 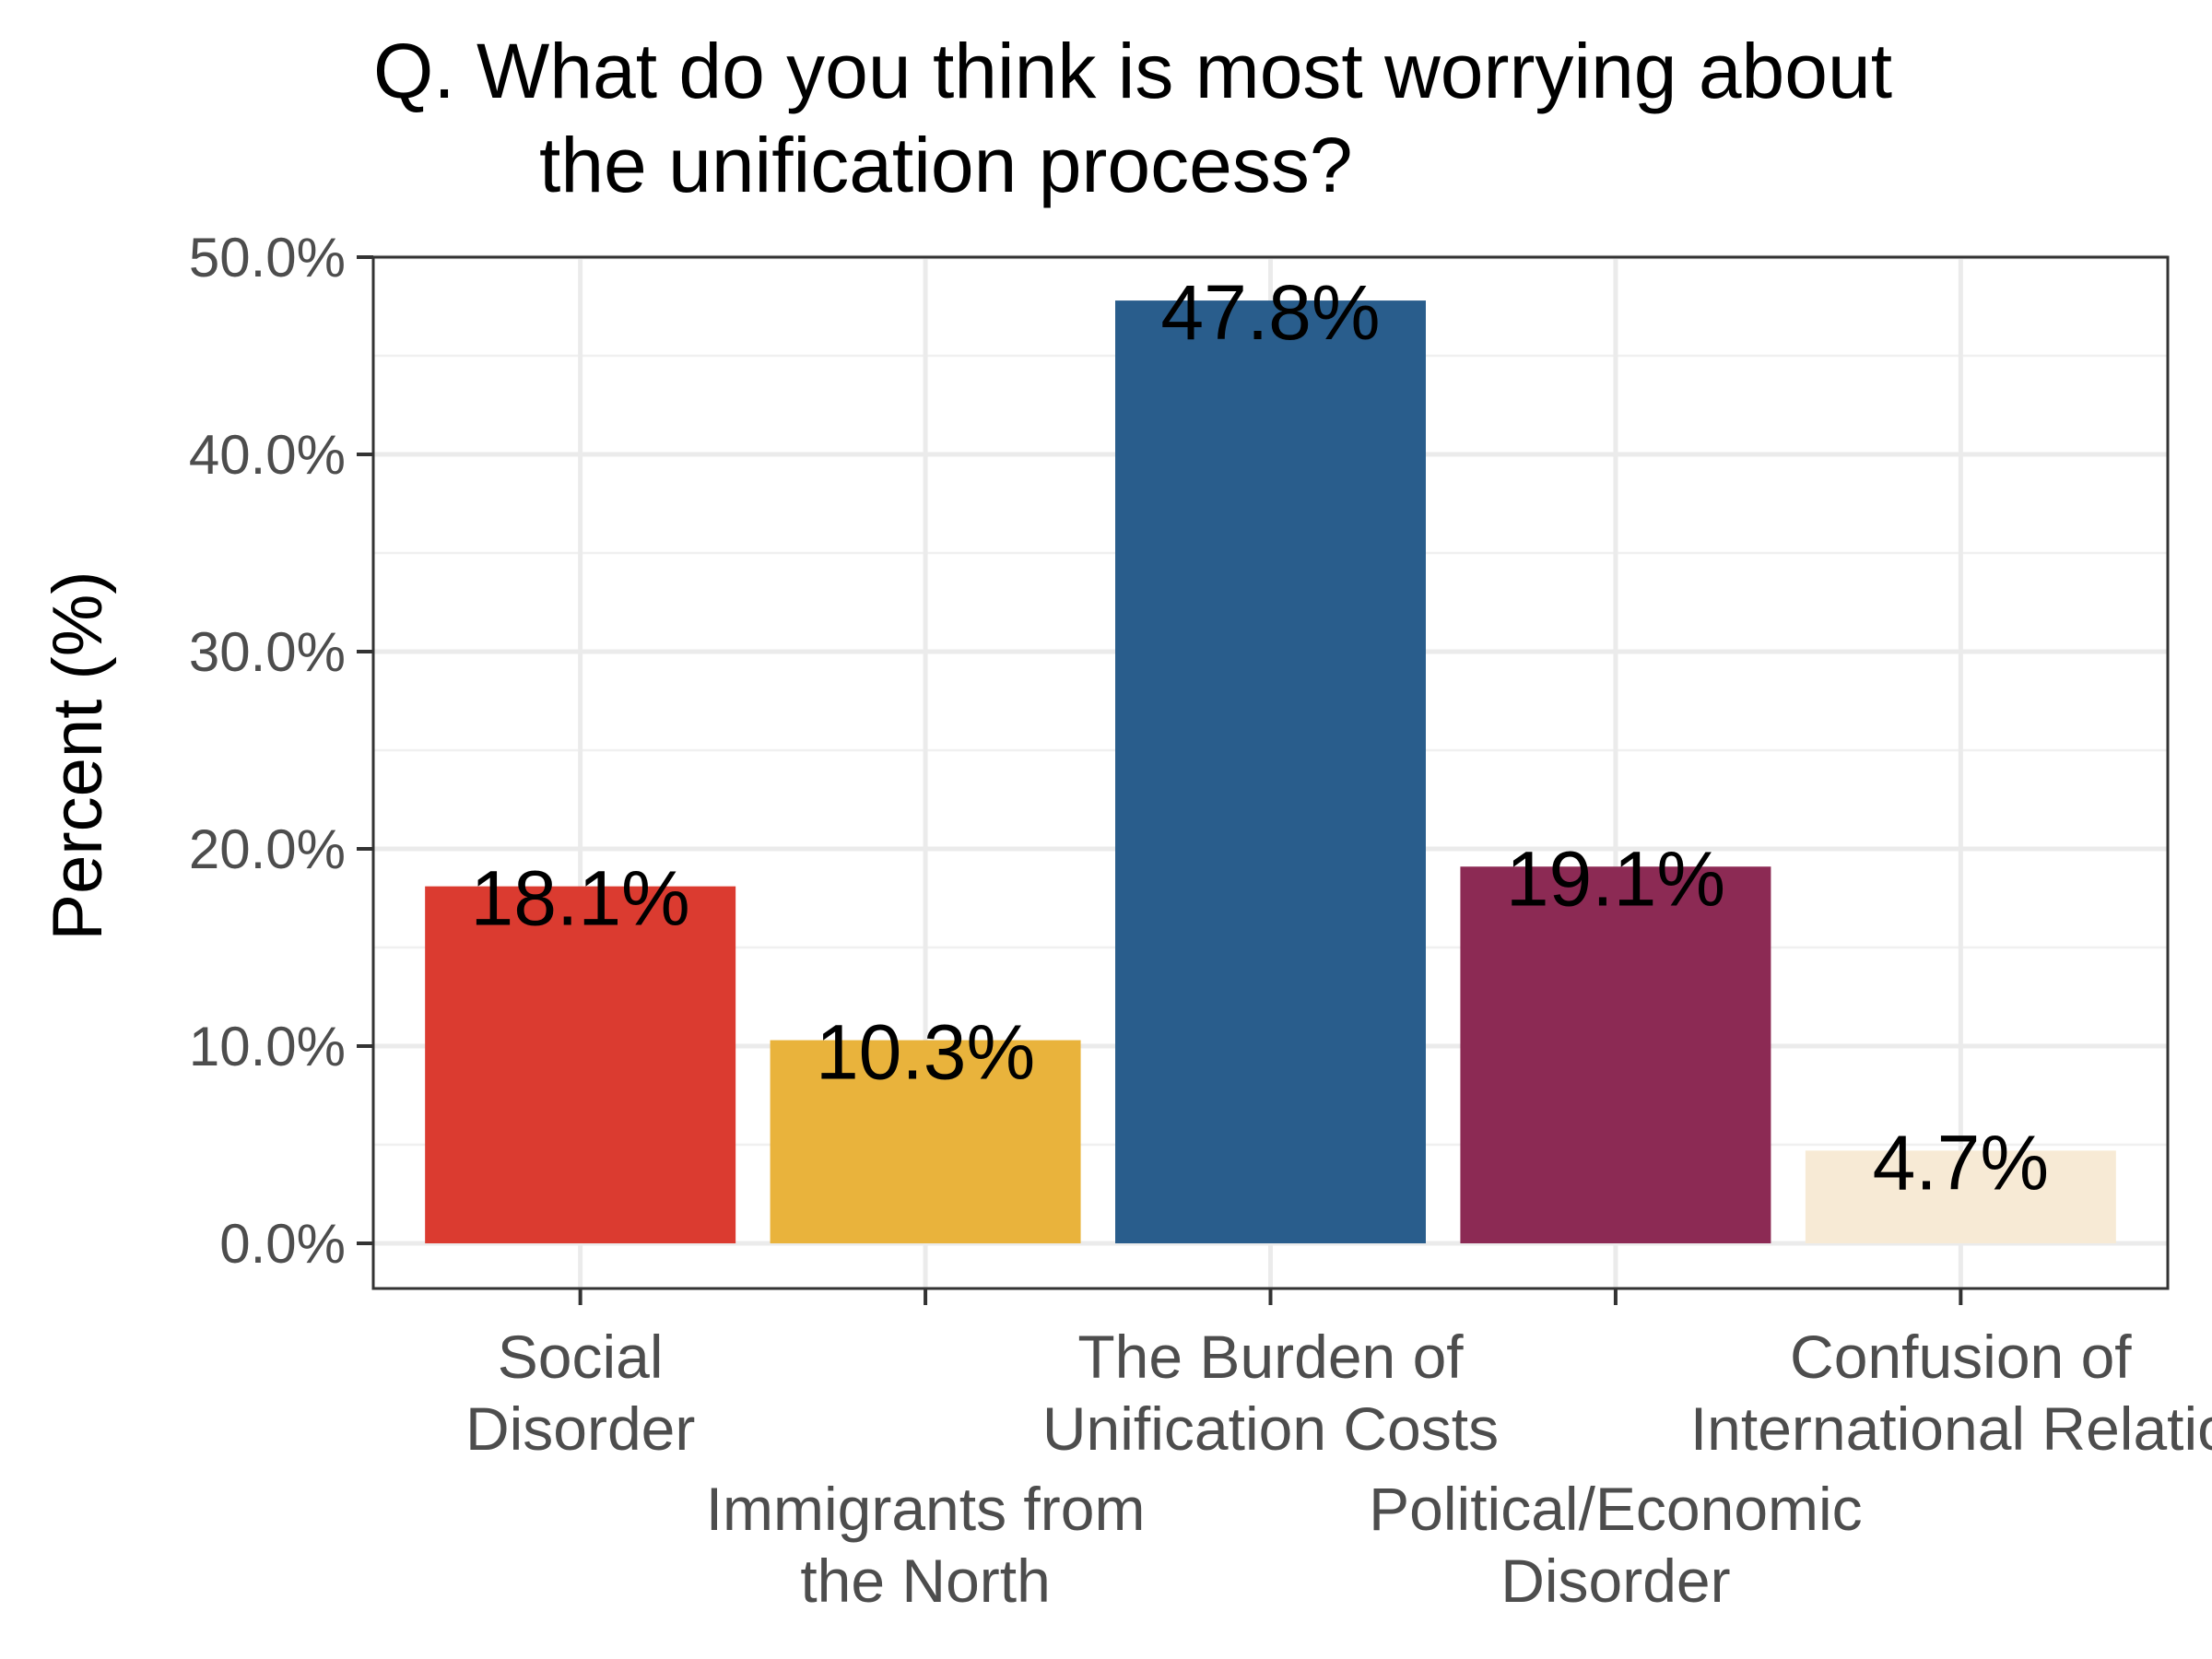 I want to click on bar-value-label: 18.1%, so click(x=580, y=898).